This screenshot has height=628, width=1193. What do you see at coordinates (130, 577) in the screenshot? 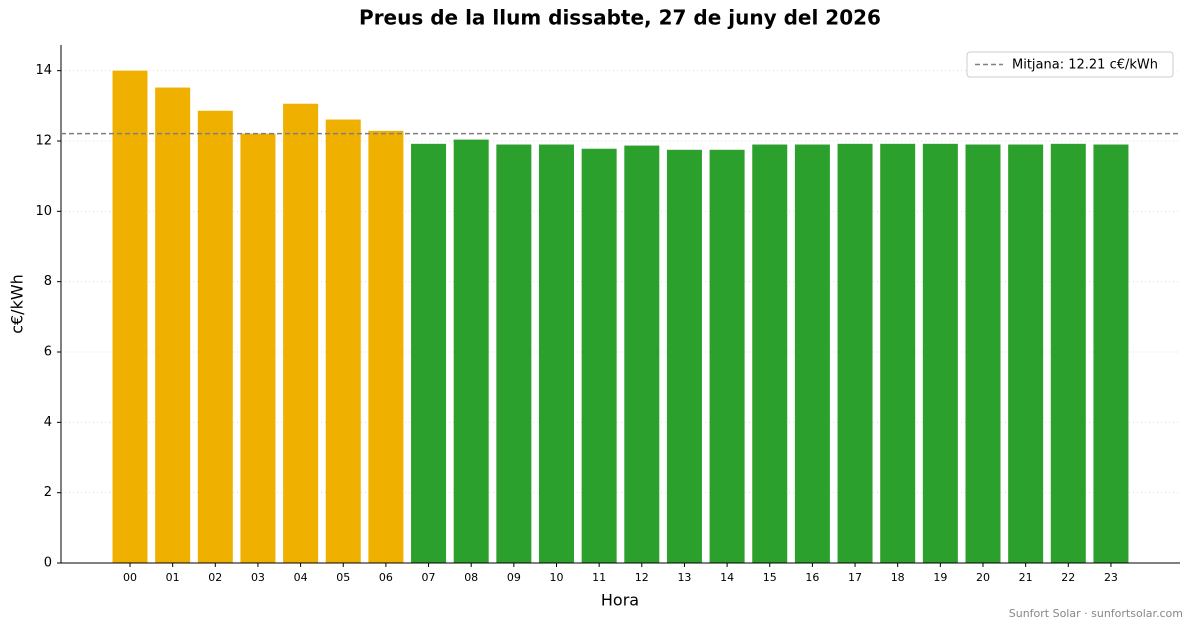
I see `x-tick-label: 00` at bounding box center [130, 577].